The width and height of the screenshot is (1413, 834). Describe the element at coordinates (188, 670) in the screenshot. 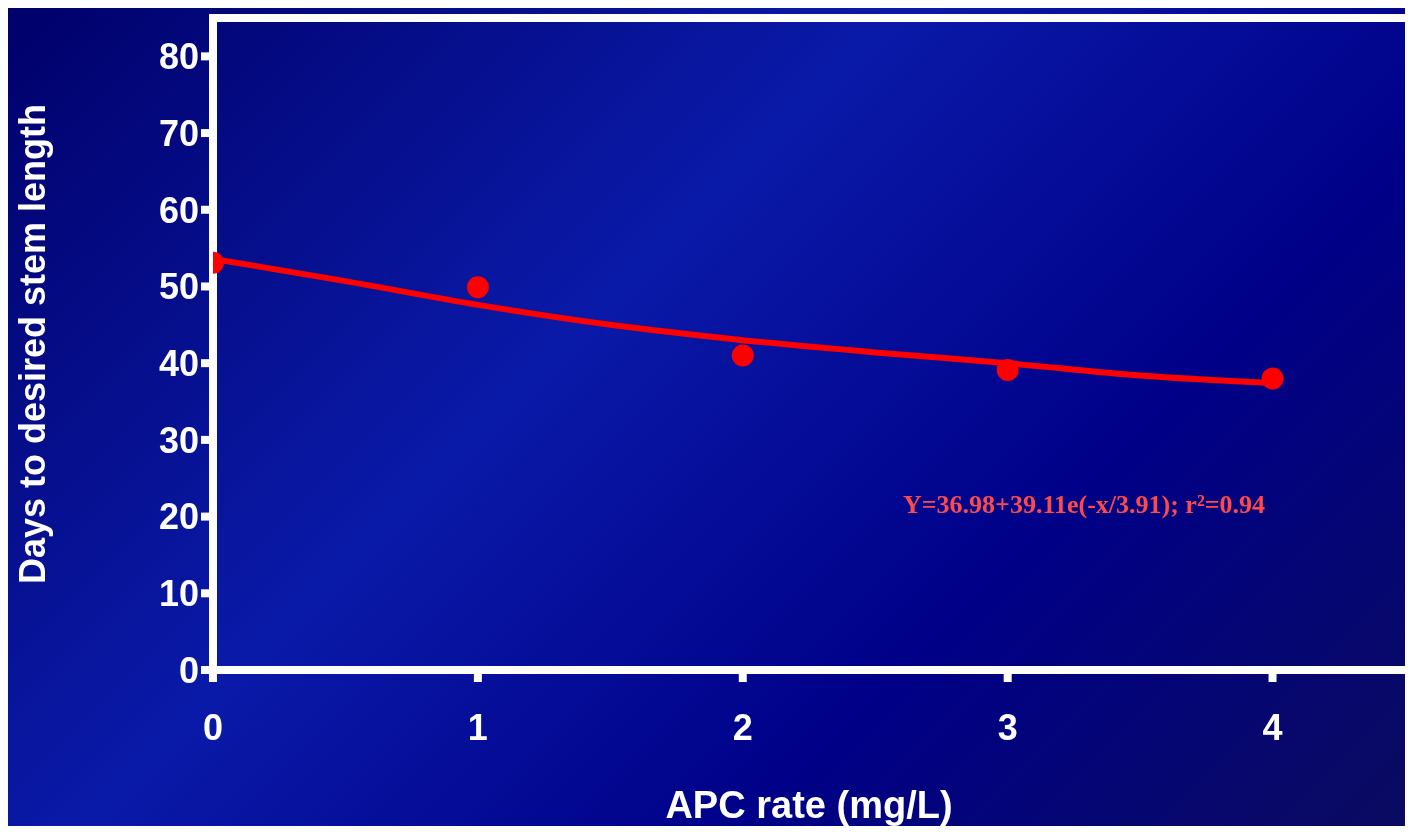

I see `y-tick-label: 0` at that location.